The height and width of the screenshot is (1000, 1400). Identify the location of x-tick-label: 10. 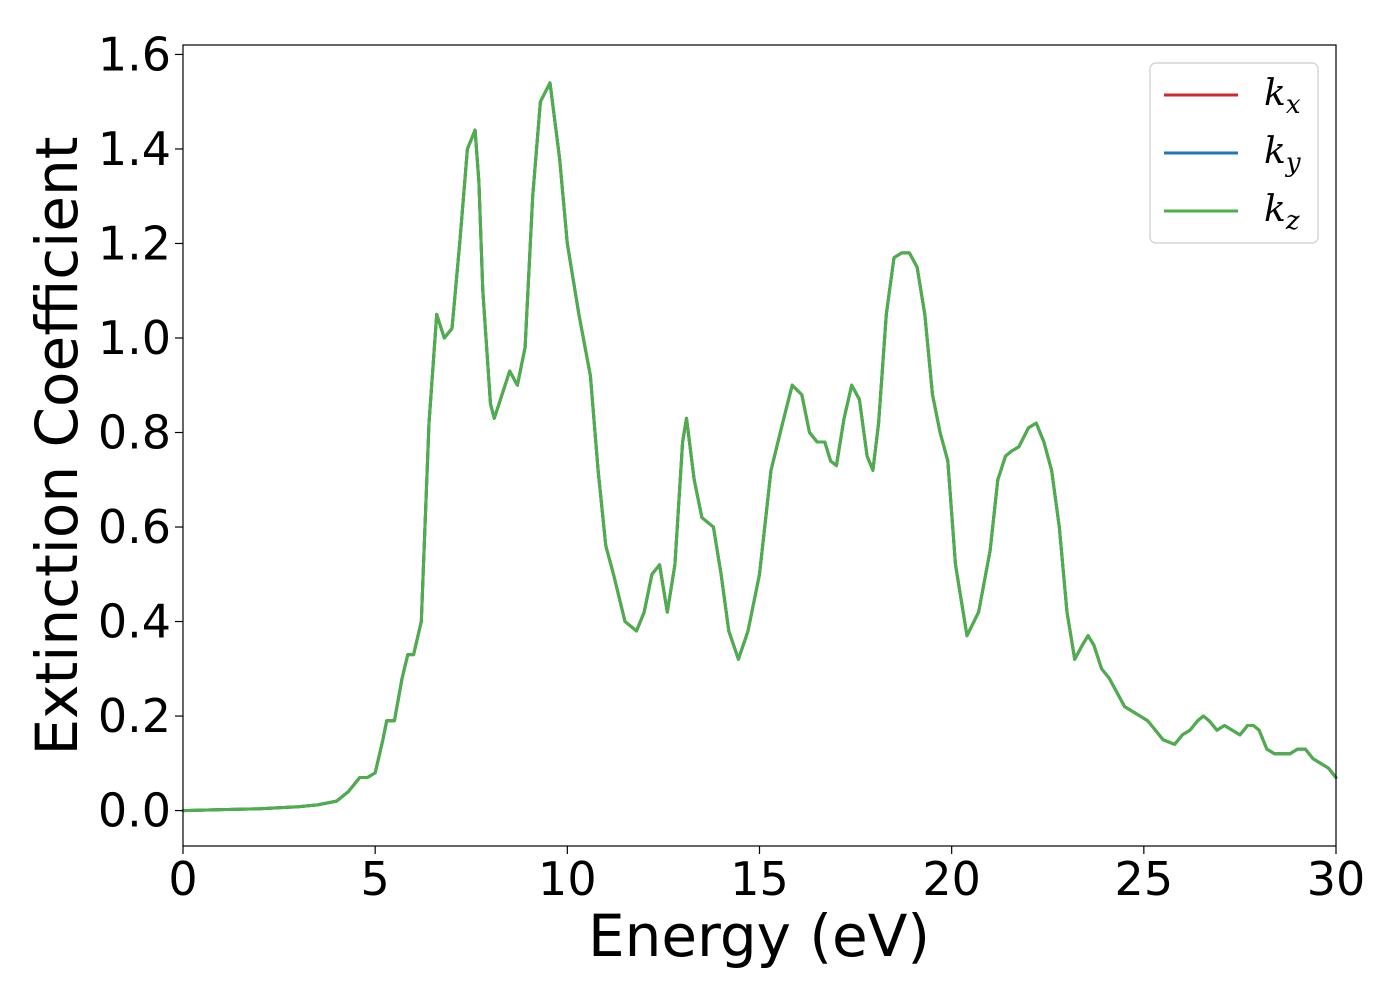
(567, 879).